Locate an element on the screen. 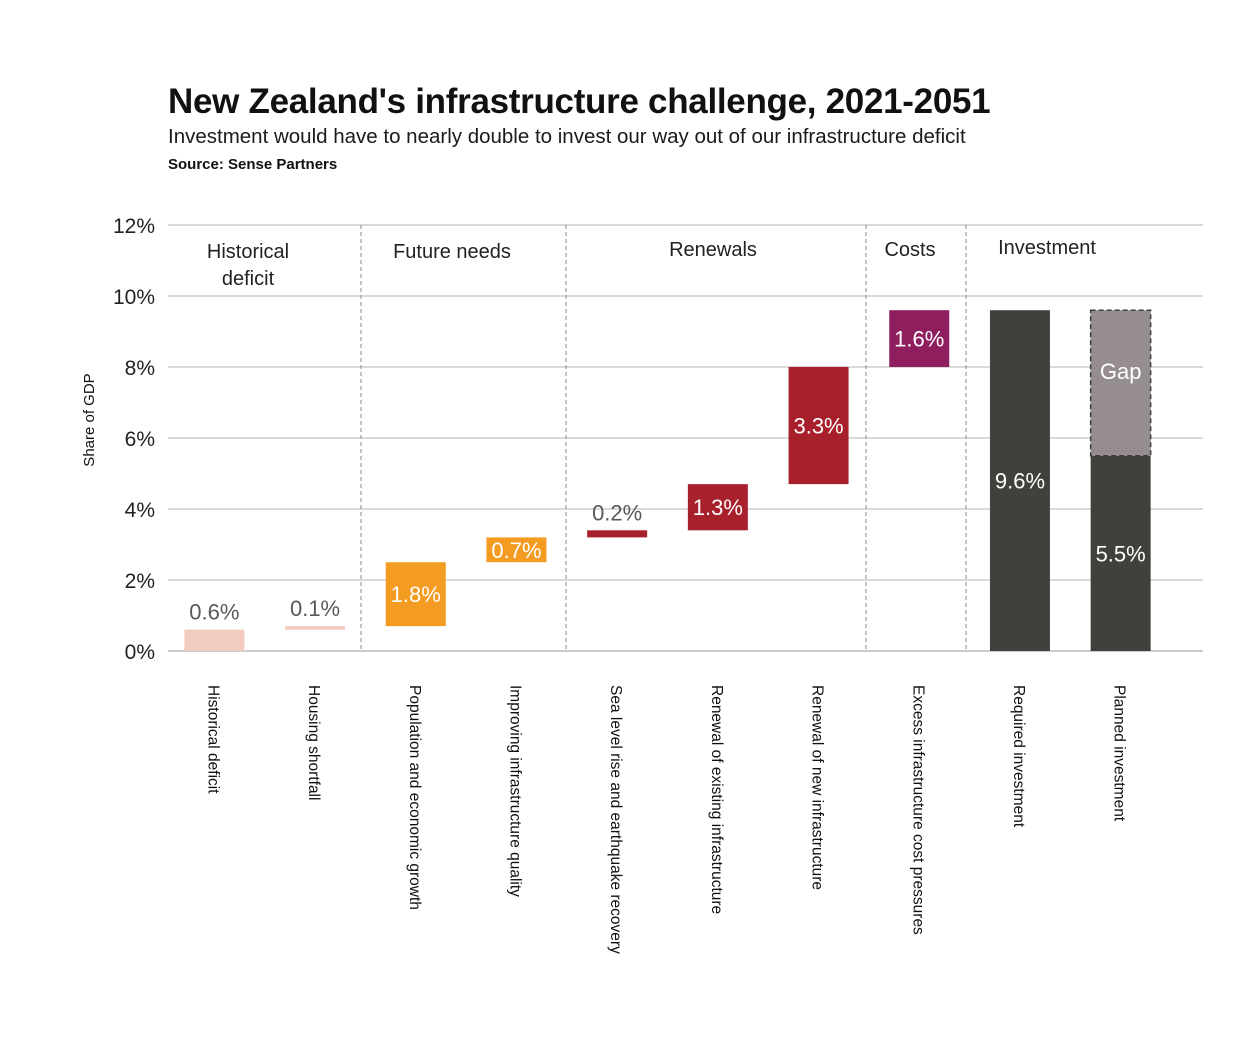  chart-source: Source: Sense Partners is located at coordinates (253, 164).